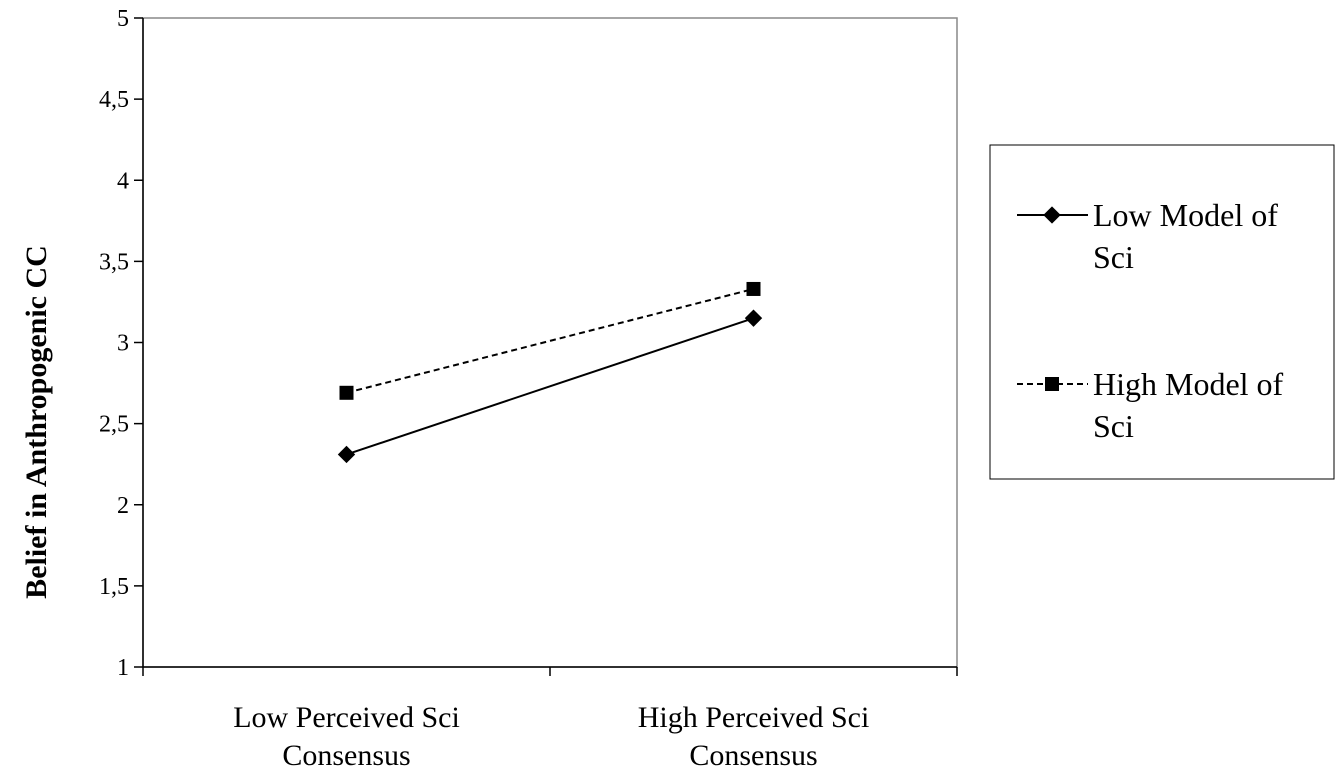  Describe the element at coordinates (346, 736) in the screenshot. I see `x-category-label: Low Perceived Sci Consensus` at that location.